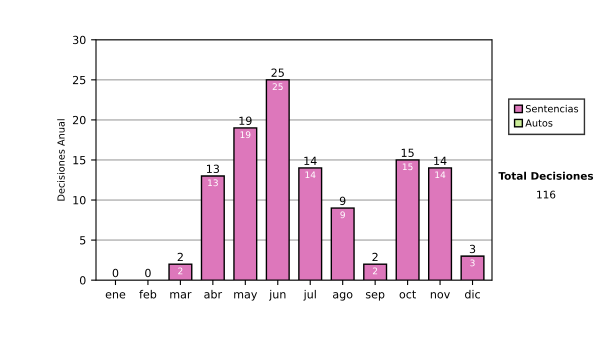  What do you see at coordinates (552, 108) in the screenshot?
I see `legend-label: Sentencias` at bounding box center [552, 108].